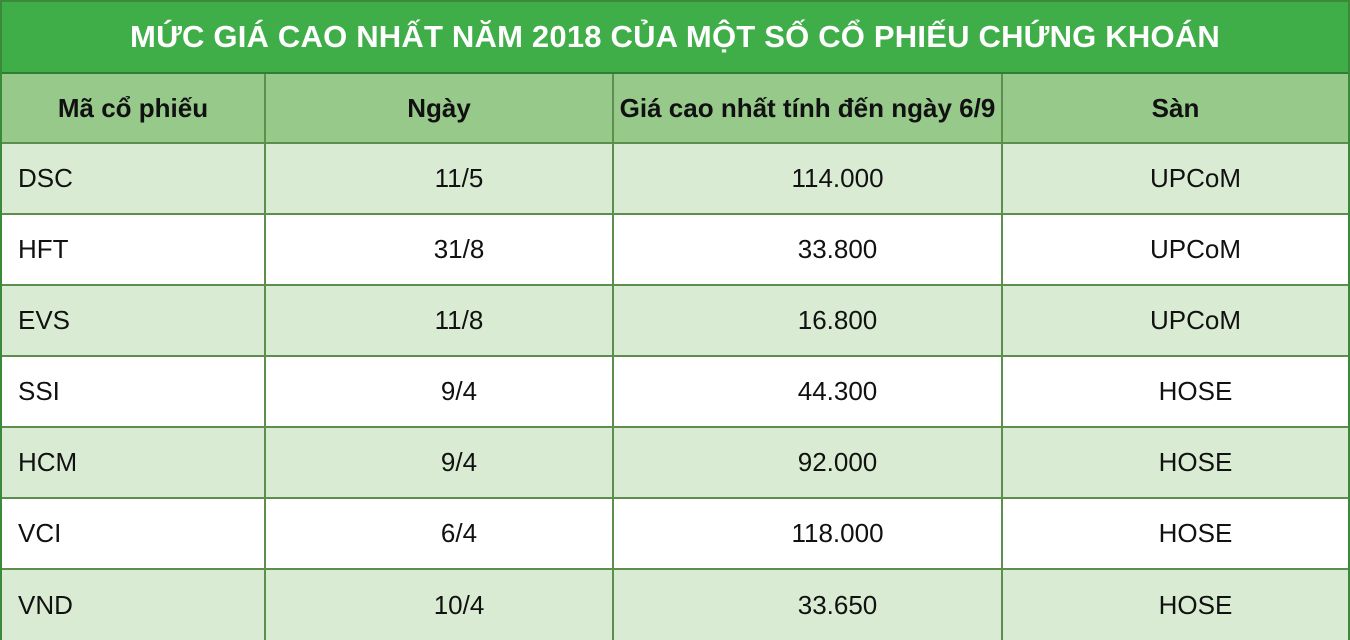 This screenshot has width=1350, height=640. I want to click on cell-code: EVS, so click(134, 321).